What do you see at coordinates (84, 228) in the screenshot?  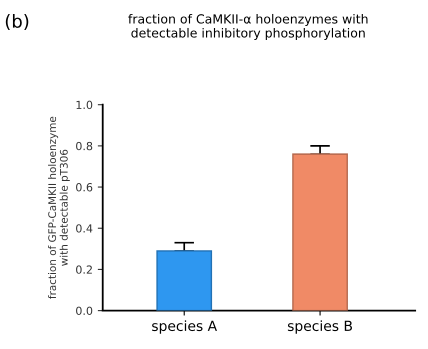 I see `y-tick-label: 0.4` at bounding box center [84, 228].